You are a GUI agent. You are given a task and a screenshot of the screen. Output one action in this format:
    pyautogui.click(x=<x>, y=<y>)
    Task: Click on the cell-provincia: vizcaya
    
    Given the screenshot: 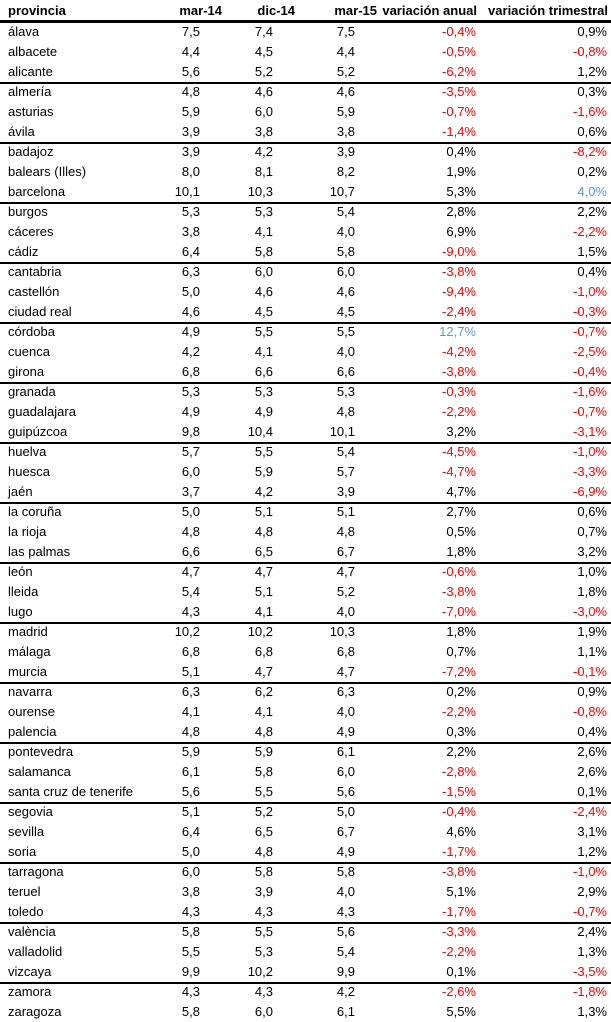 What is the action you would take?
    pyautogui.click(x=30, y=971)
    